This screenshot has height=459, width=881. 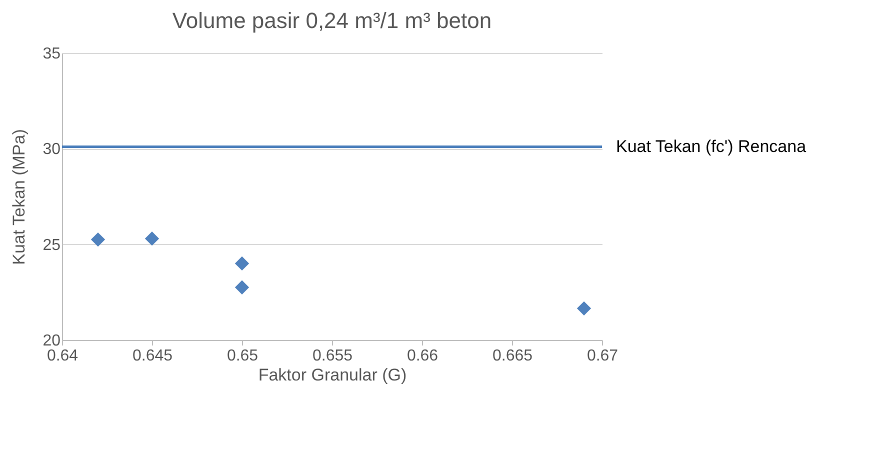 What do you see at coordinates (51, 149) in the screenshot?
I see `y-tick-label: 30` at bounding box center [51, 149].